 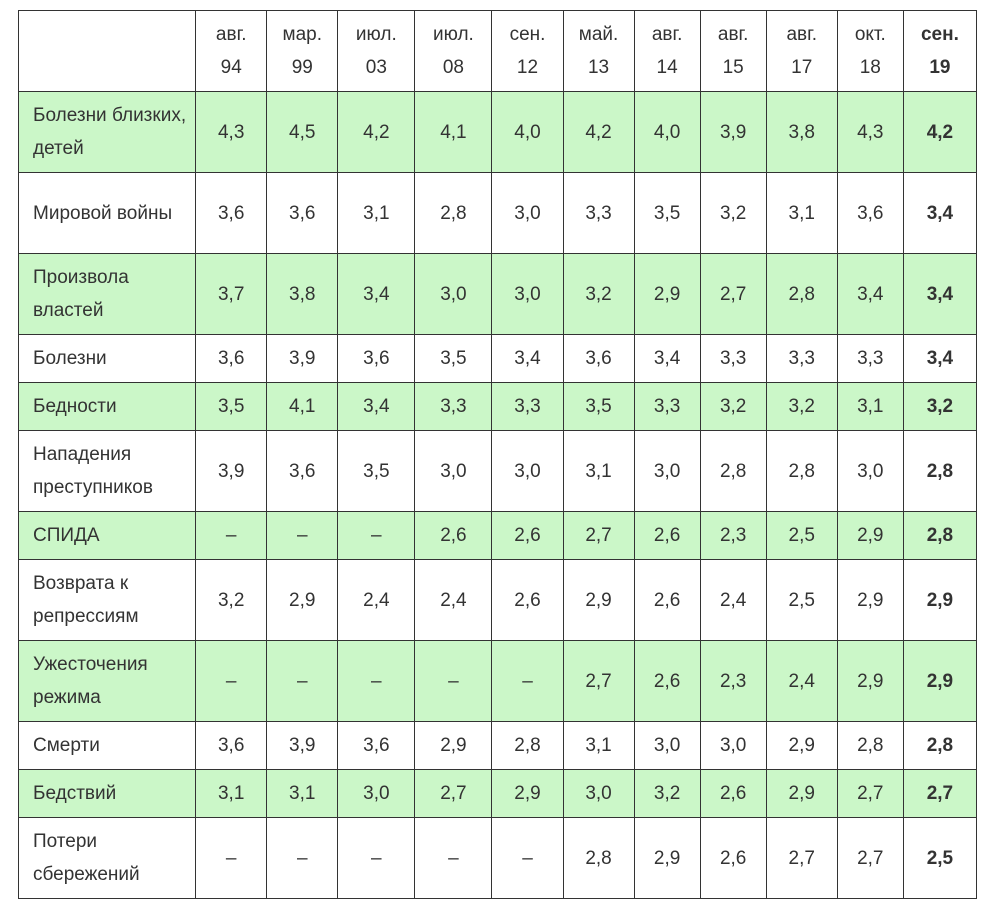 What do you see at coordinates (497, 858) in the screenshot?
I see `table-row: Потери сбережений – – – – –2,8 2,9 2,6 2,7 2,7 2,5` at bounding box center [497, 858].